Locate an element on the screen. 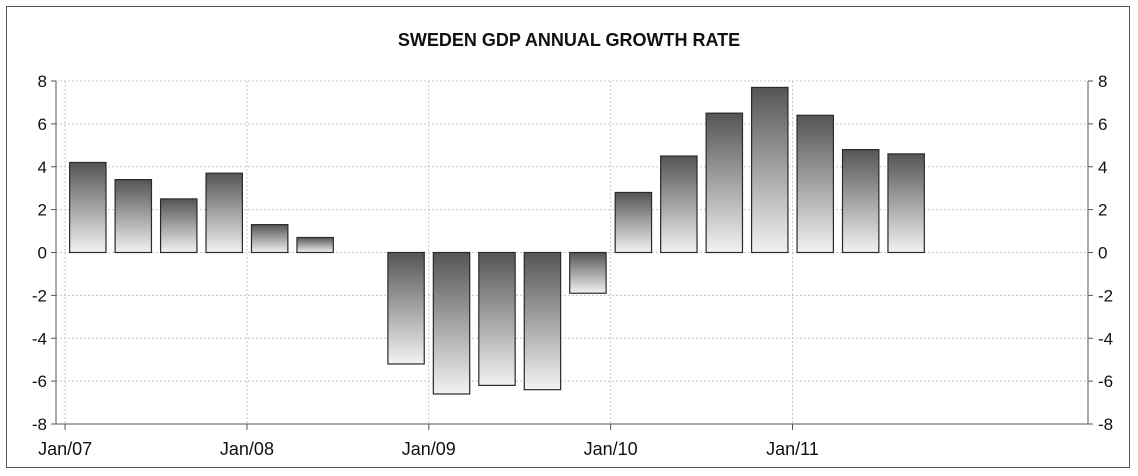 This screenshot has height=476, width=1138. y-tick-label-right: 8 is located at coordinates (1102, 81).